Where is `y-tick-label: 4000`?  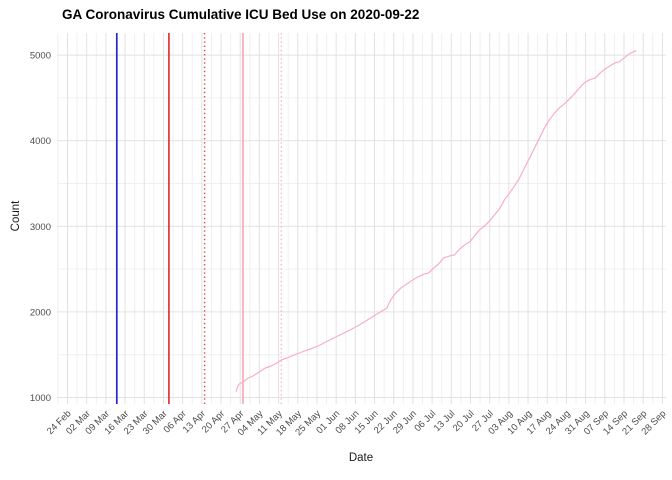 y-tick-label: 4000 is located at coordinates (40, 141).